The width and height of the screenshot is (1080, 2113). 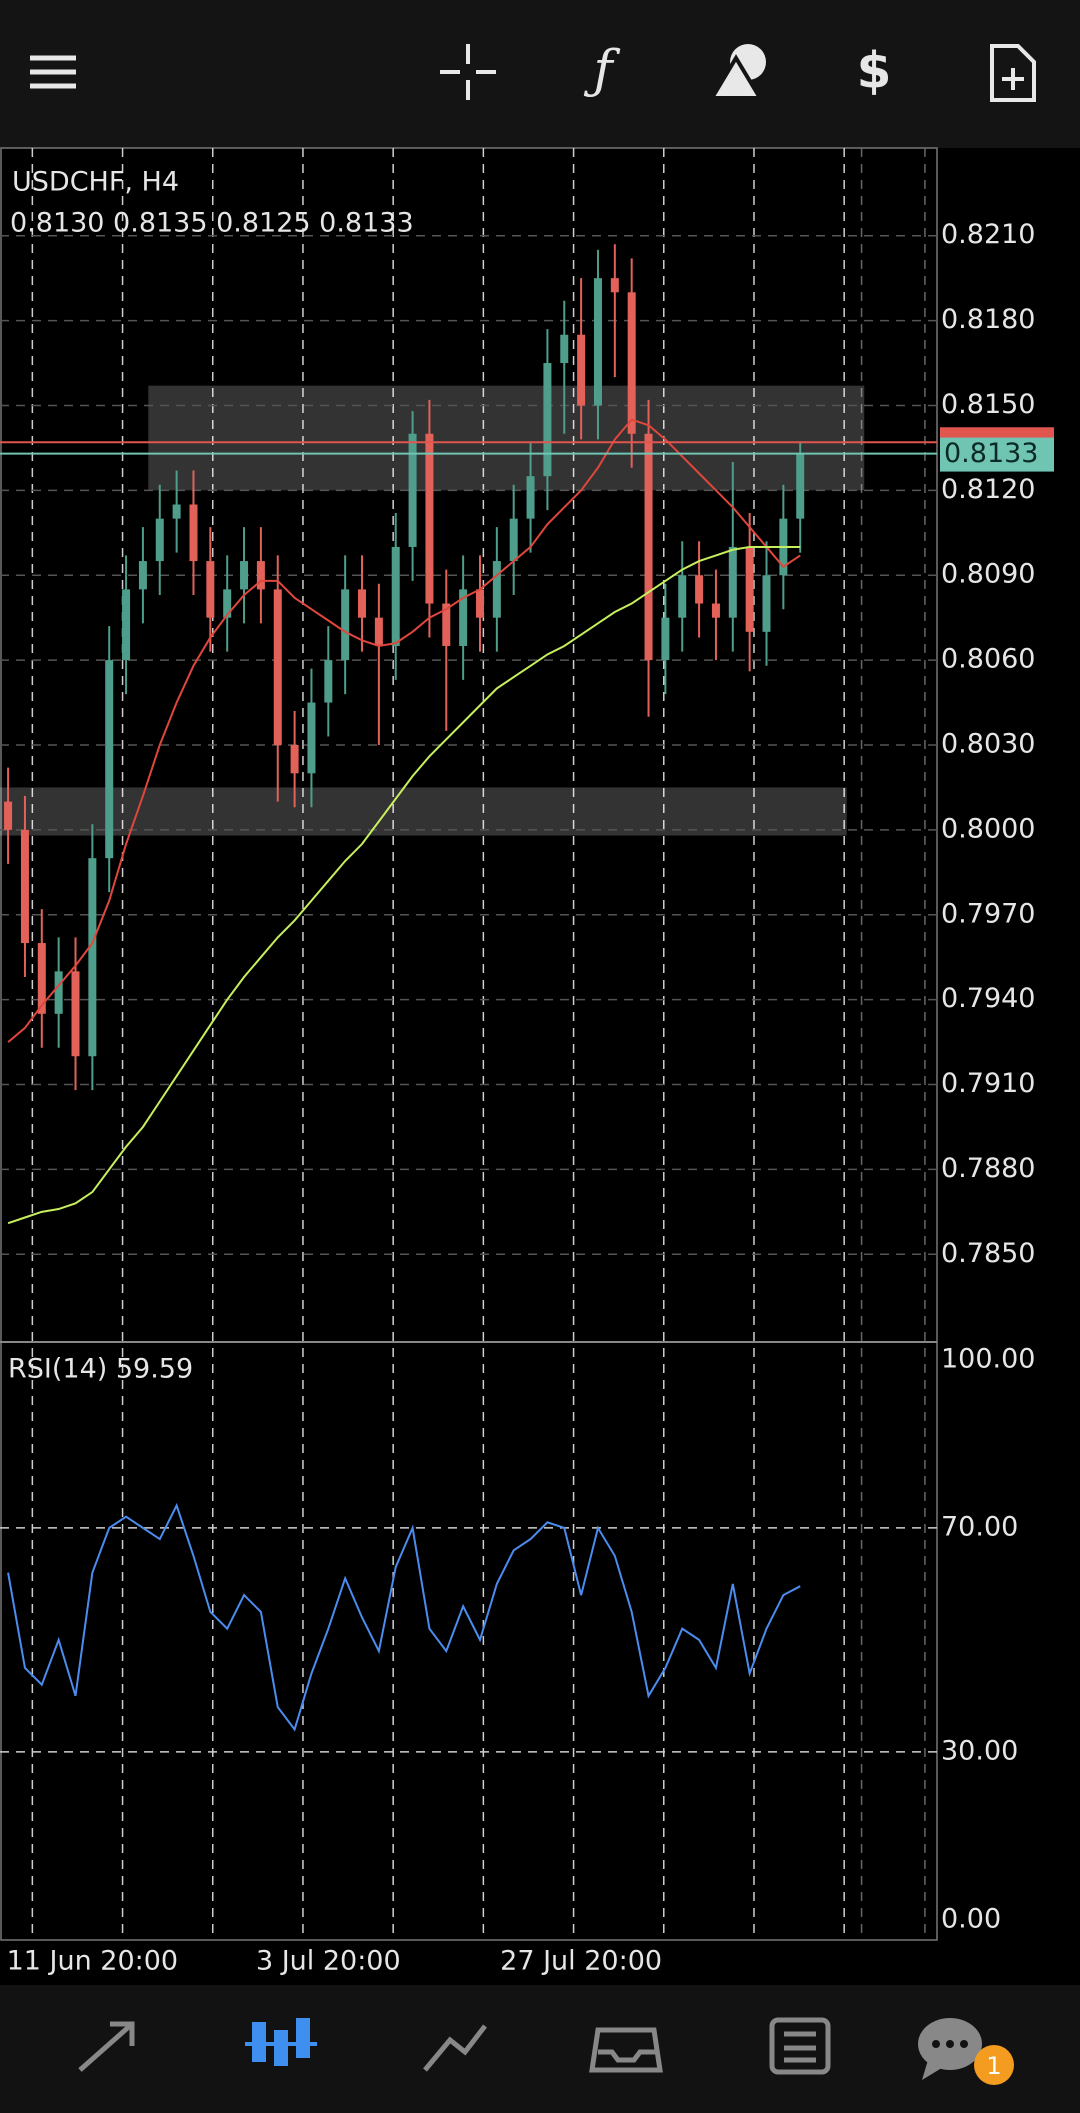 What do you see at coordinates (540, 2049) in the screenshot?
I see `bottom-nav` at bounding box center [540, 2049].